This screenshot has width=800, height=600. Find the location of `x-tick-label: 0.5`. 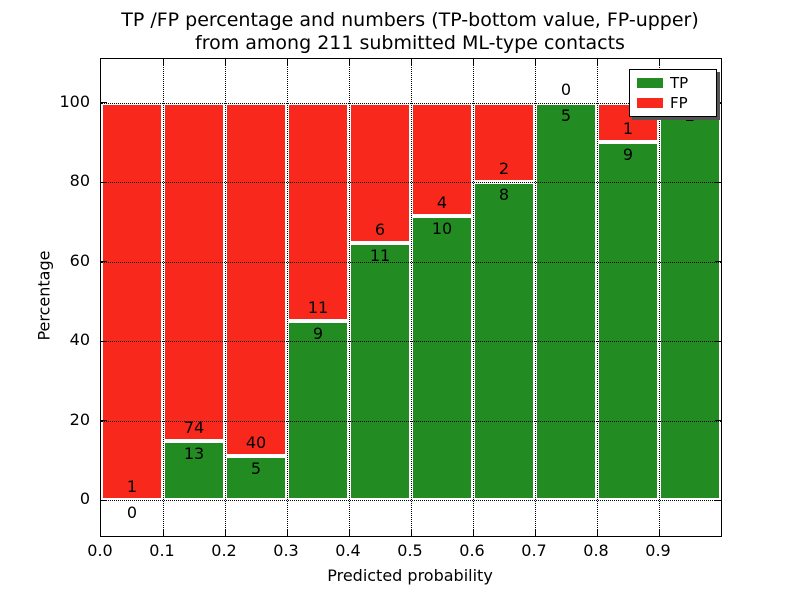

x-tick-label: 0.5 is located at coordinates (410, 550).